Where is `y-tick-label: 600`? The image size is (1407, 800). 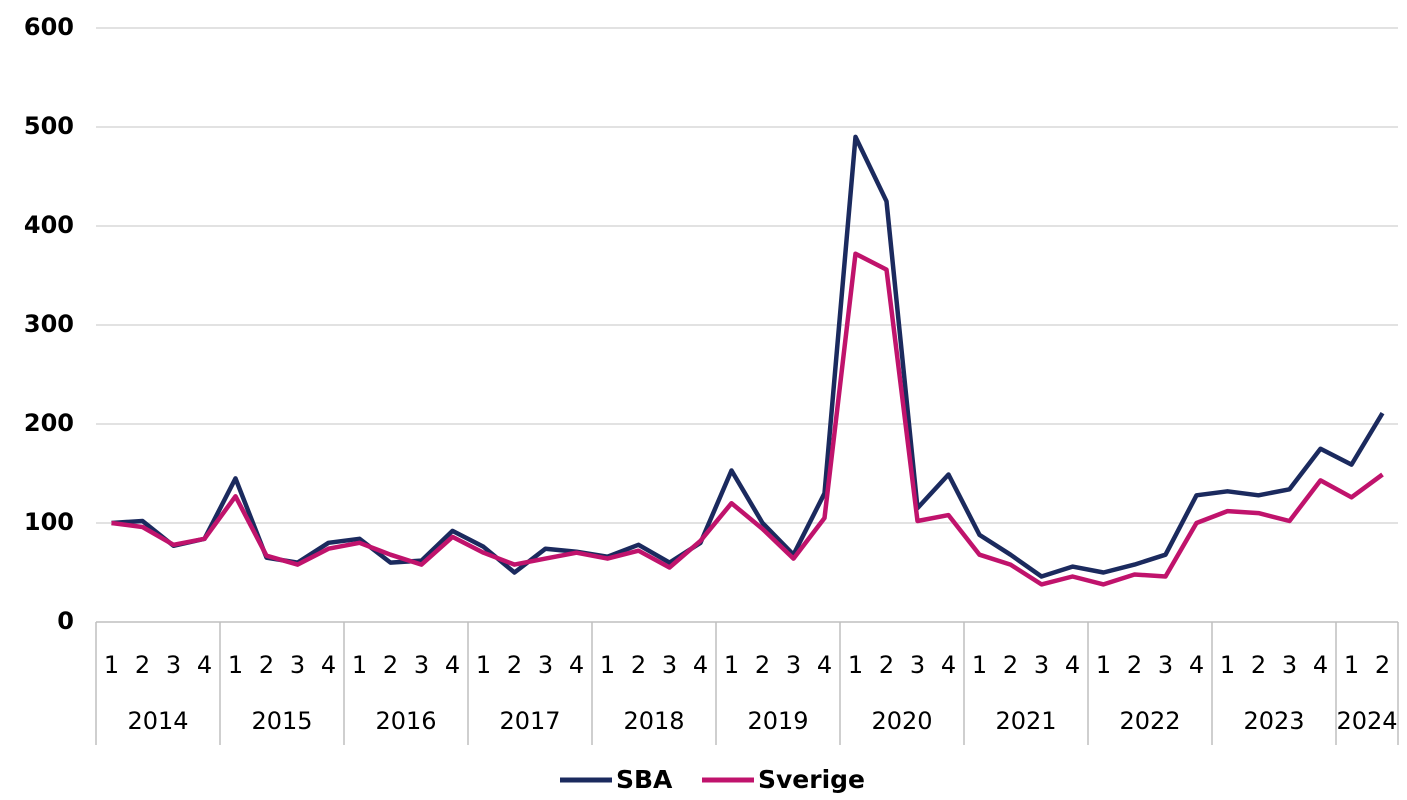 y-tick-label: 600 is located at coordinates (49, 27).